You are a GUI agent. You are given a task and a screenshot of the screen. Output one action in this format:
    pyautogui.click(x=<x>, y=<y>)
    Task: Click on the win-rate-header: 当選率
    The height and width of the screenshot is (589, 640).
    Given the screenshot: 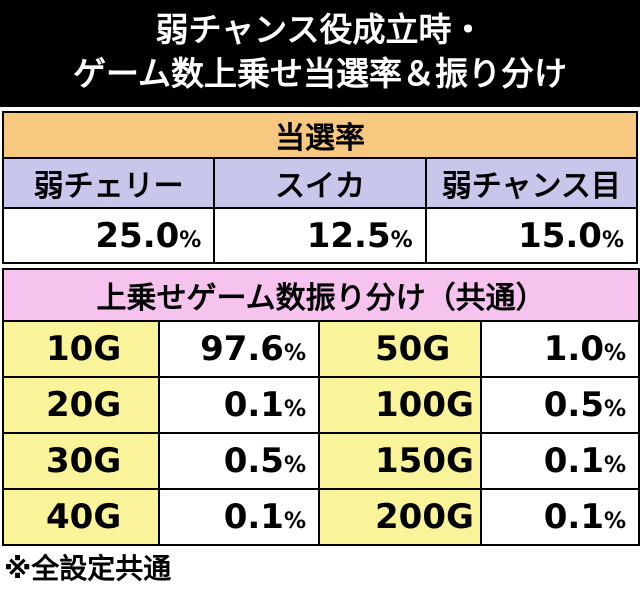 What is the action you would take?
    pyautogui.click(x=320, y=135)
    